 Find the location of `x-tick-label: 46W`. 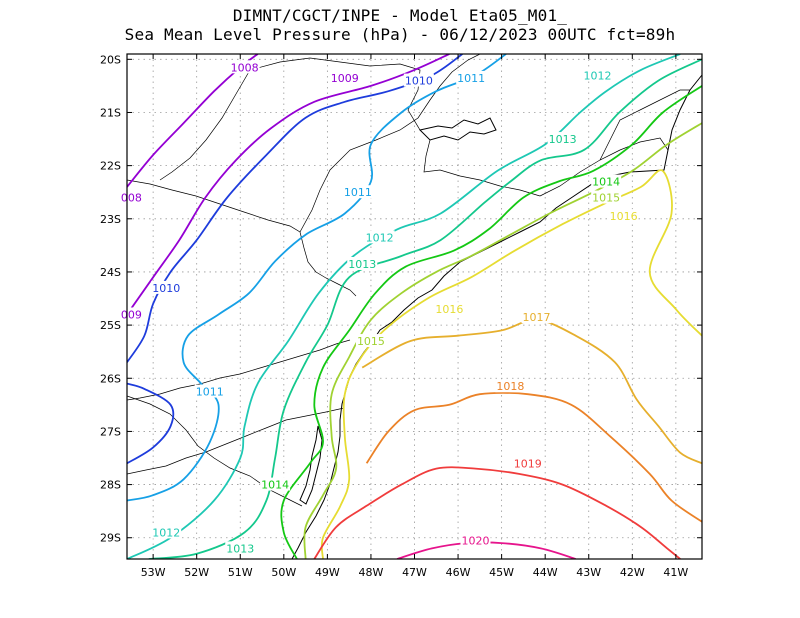

x-tick-label: 46W is located at coordinates (458, 572).